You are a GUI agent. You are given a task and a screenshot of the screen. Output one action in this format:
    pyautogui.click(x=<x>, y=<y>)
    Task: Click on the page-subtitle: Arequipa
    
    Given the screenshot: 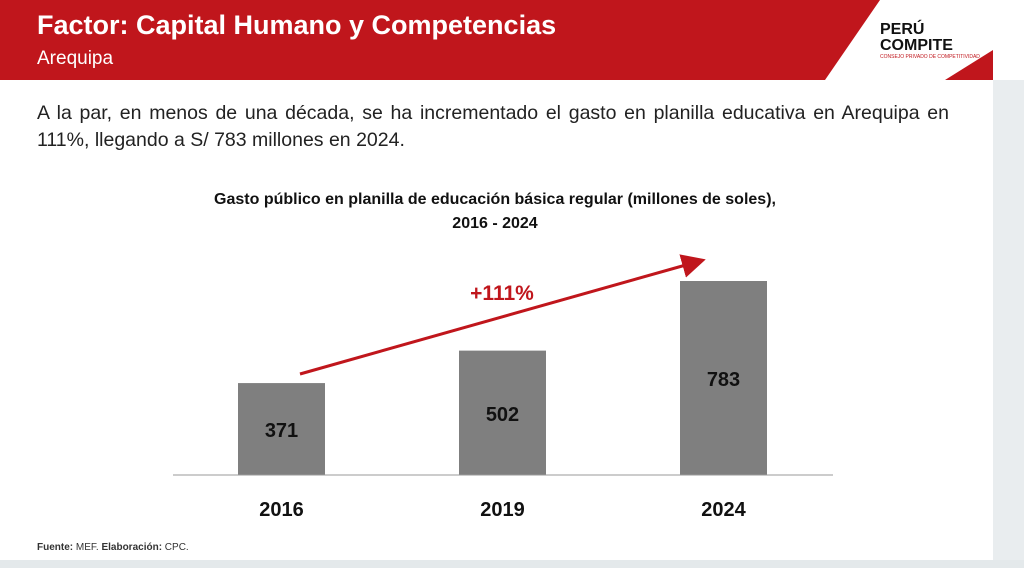 What is the action you would take?
    pyautogui.click(x=75, y=58)
    